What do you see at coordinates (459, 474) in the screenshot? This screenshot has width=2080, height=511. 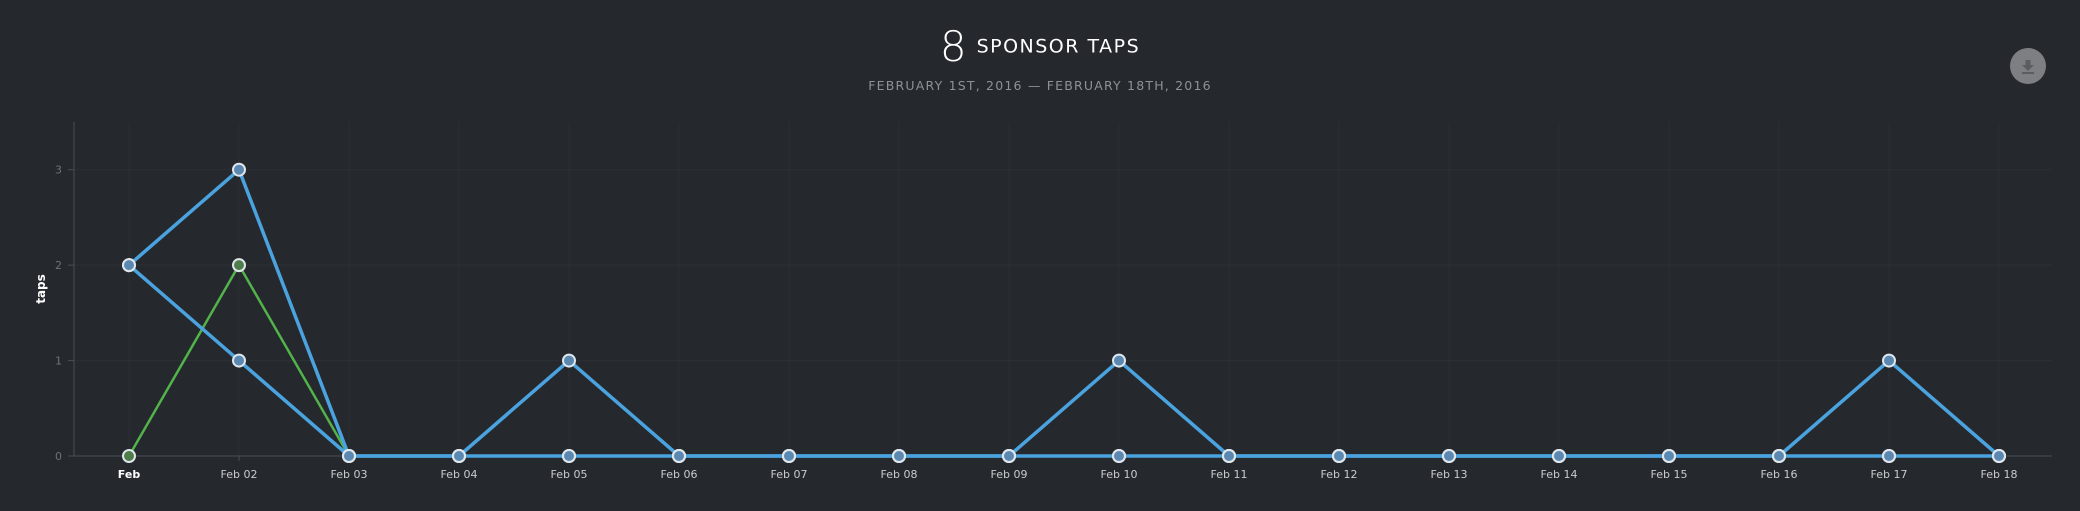 I see `x-tick-label: Feb 04` at bounding box center [459, 474].